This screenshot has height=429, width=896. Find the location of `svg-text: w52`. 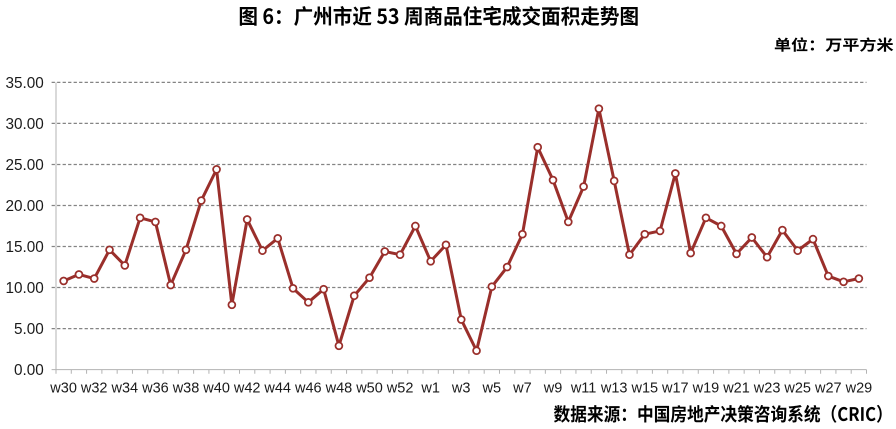

svg-text: w52 is located at coordinates (400, 389).